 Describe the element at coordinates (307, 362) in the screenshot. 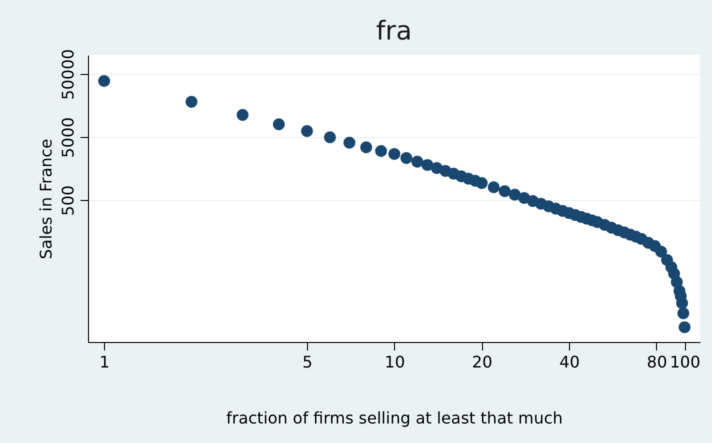

I see `x-tick-label: 5` at that location.